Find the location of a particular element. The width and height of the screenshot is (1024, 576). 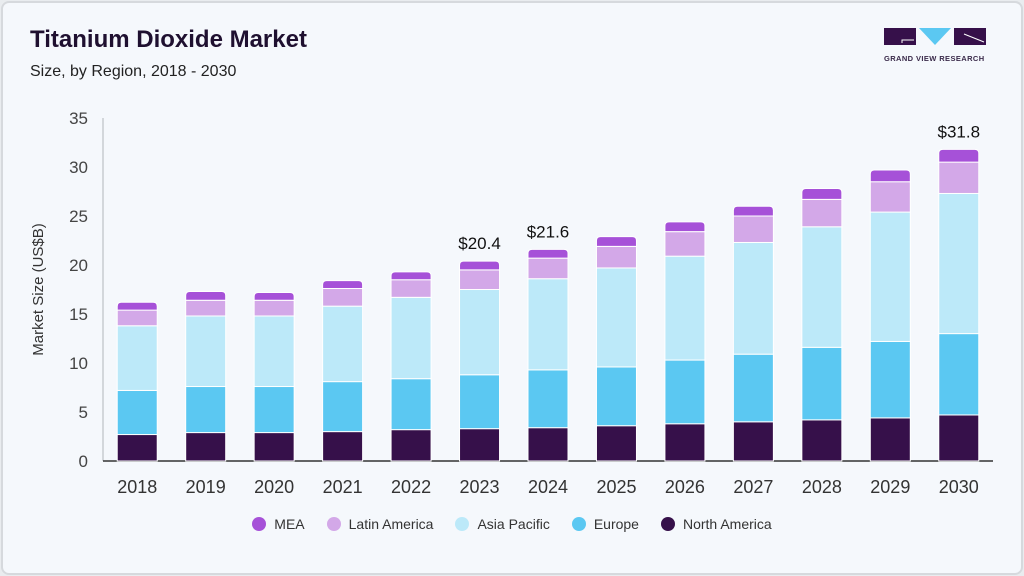

legend-item: MEA is located at coordinates (278, 524).